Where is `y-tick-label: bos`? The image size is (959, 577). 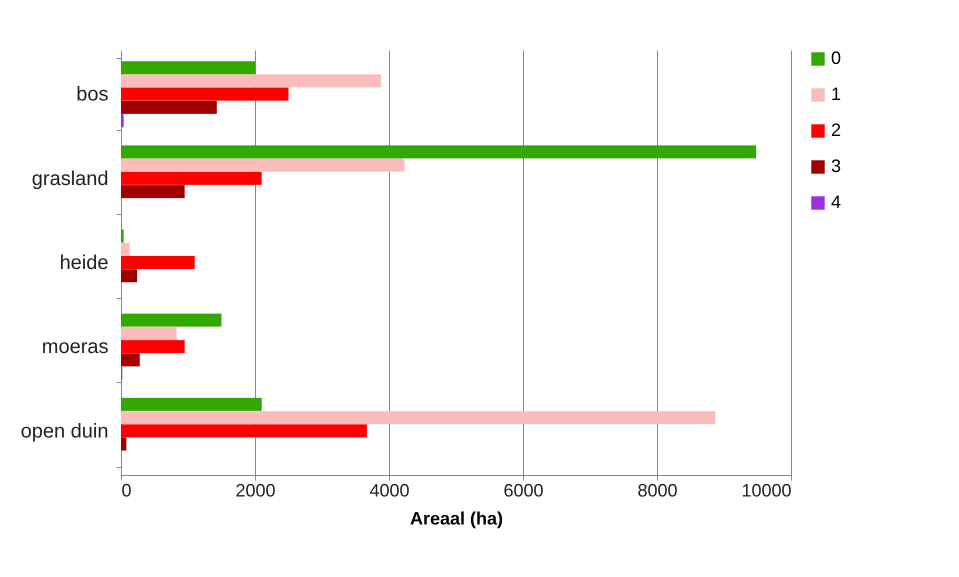 y-tick-label: bos is located at coordinates (92, 95).